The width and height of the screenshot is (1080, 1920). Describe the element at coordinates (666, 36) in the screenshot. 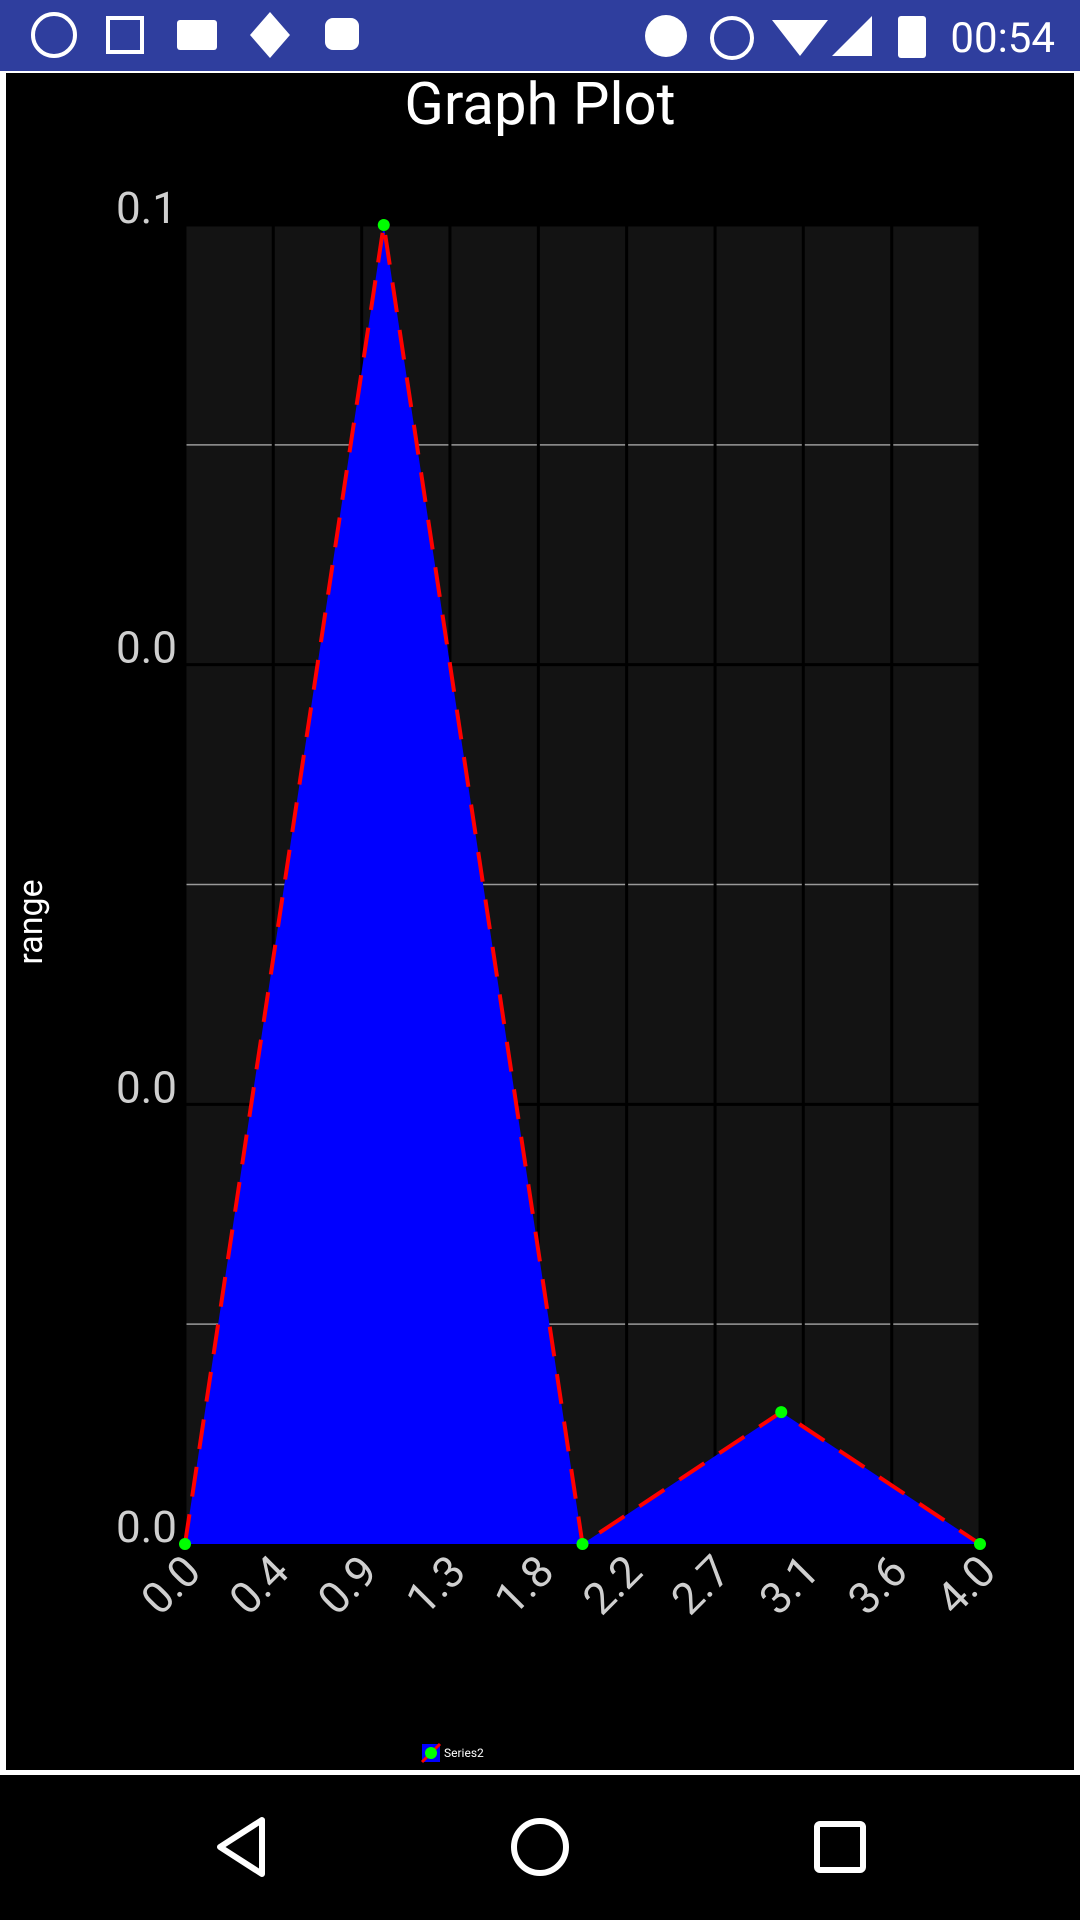

I see `icon-dnd` at that location.